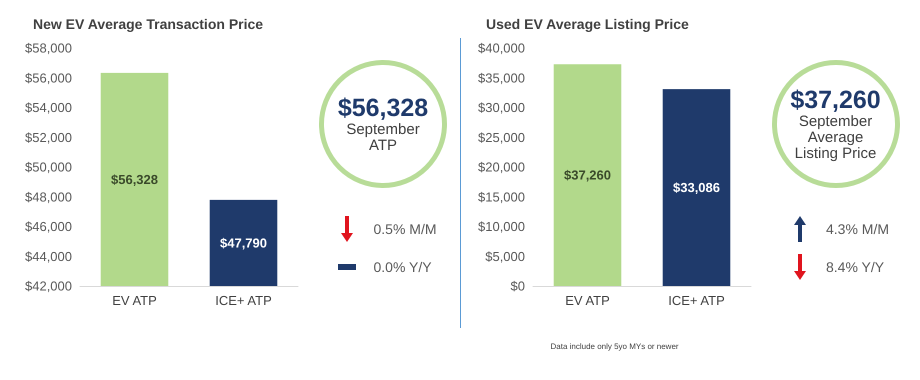  Describe the element at coordinates (855, 267) in the screenshot. I see `text: 8.4% Y/Y` at that location.